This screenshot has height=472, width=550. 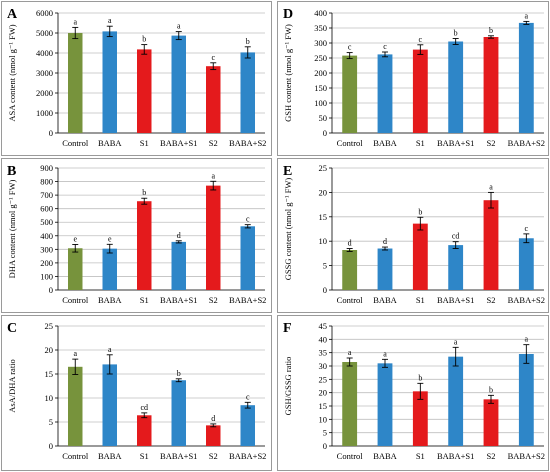 I want to click on y-tick-label: 1000, so click(x=44, y=113).